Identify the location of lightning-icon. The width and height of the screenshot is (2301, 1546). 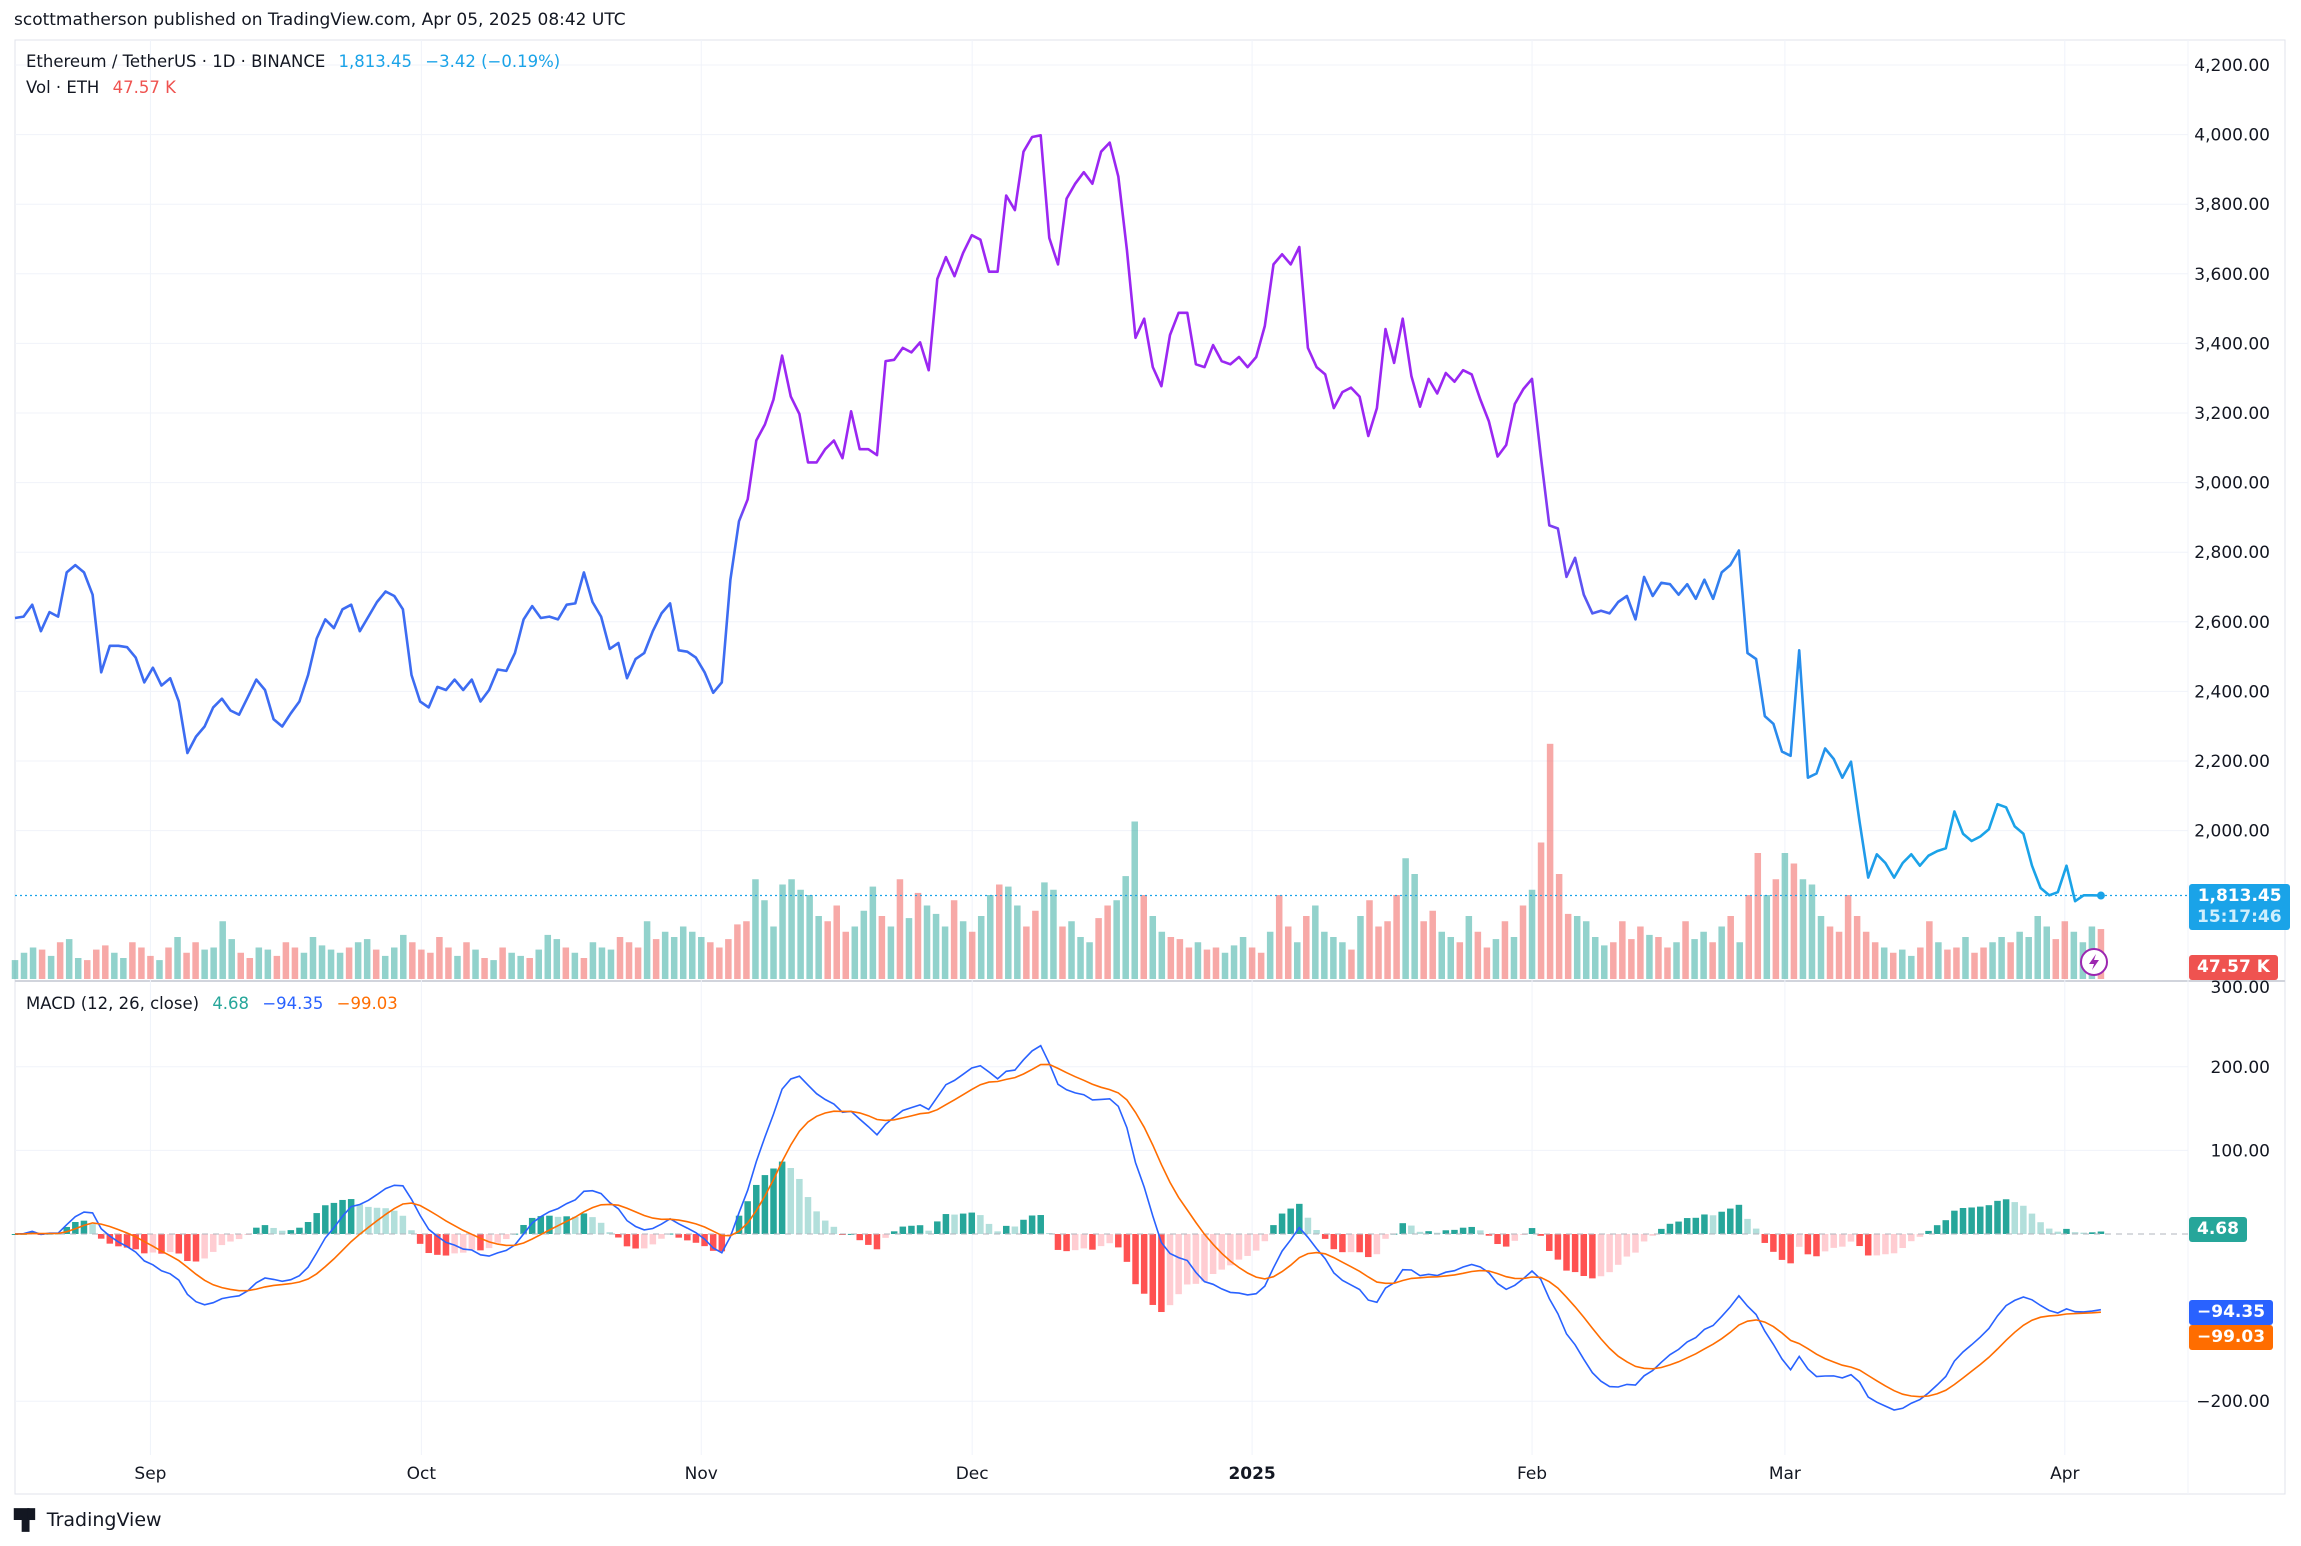
(2094, 962).